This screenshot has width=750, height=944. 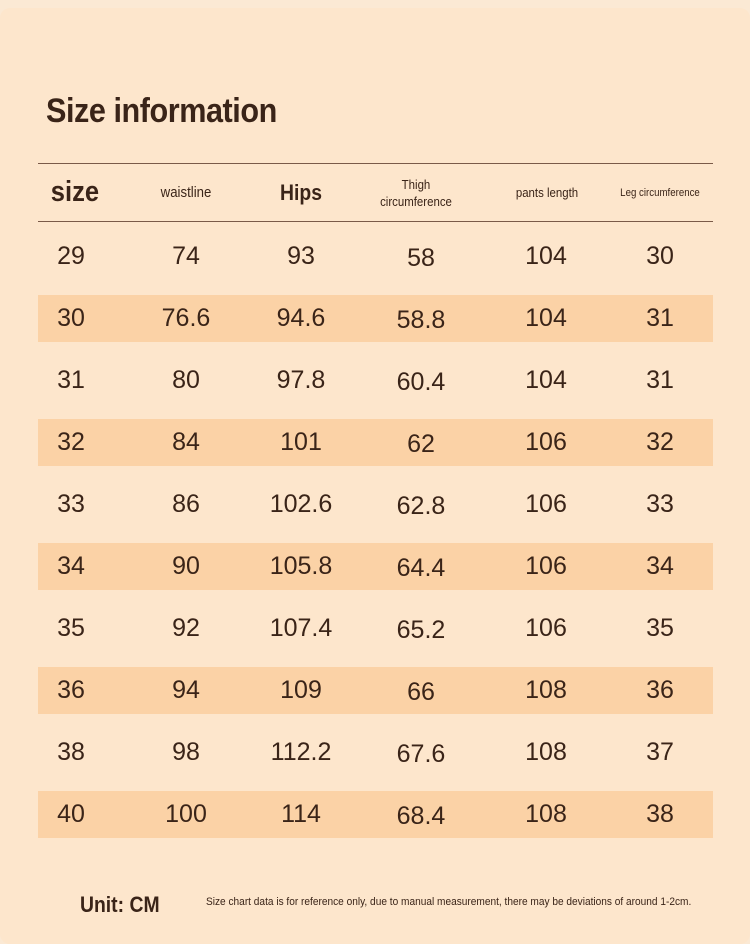 I want to click on cell-size: 34, so click(x=71, y=566).